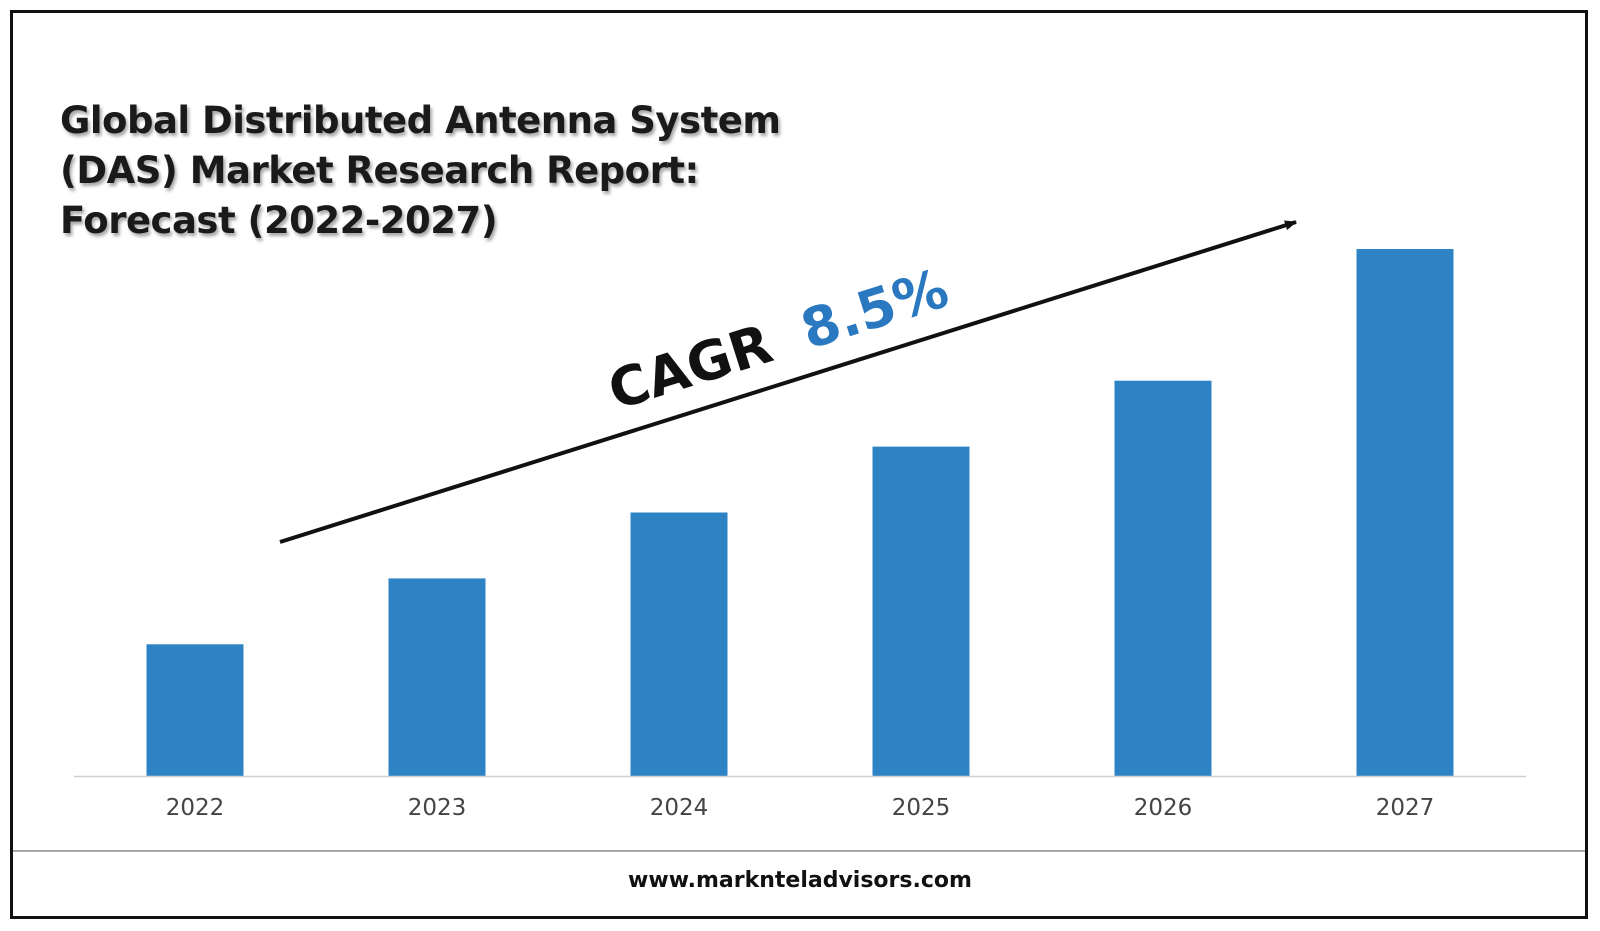  Describe the element at coordinates (195, 808) in the screenshot. I see `x-tick-label-2022: 2022` at that location.